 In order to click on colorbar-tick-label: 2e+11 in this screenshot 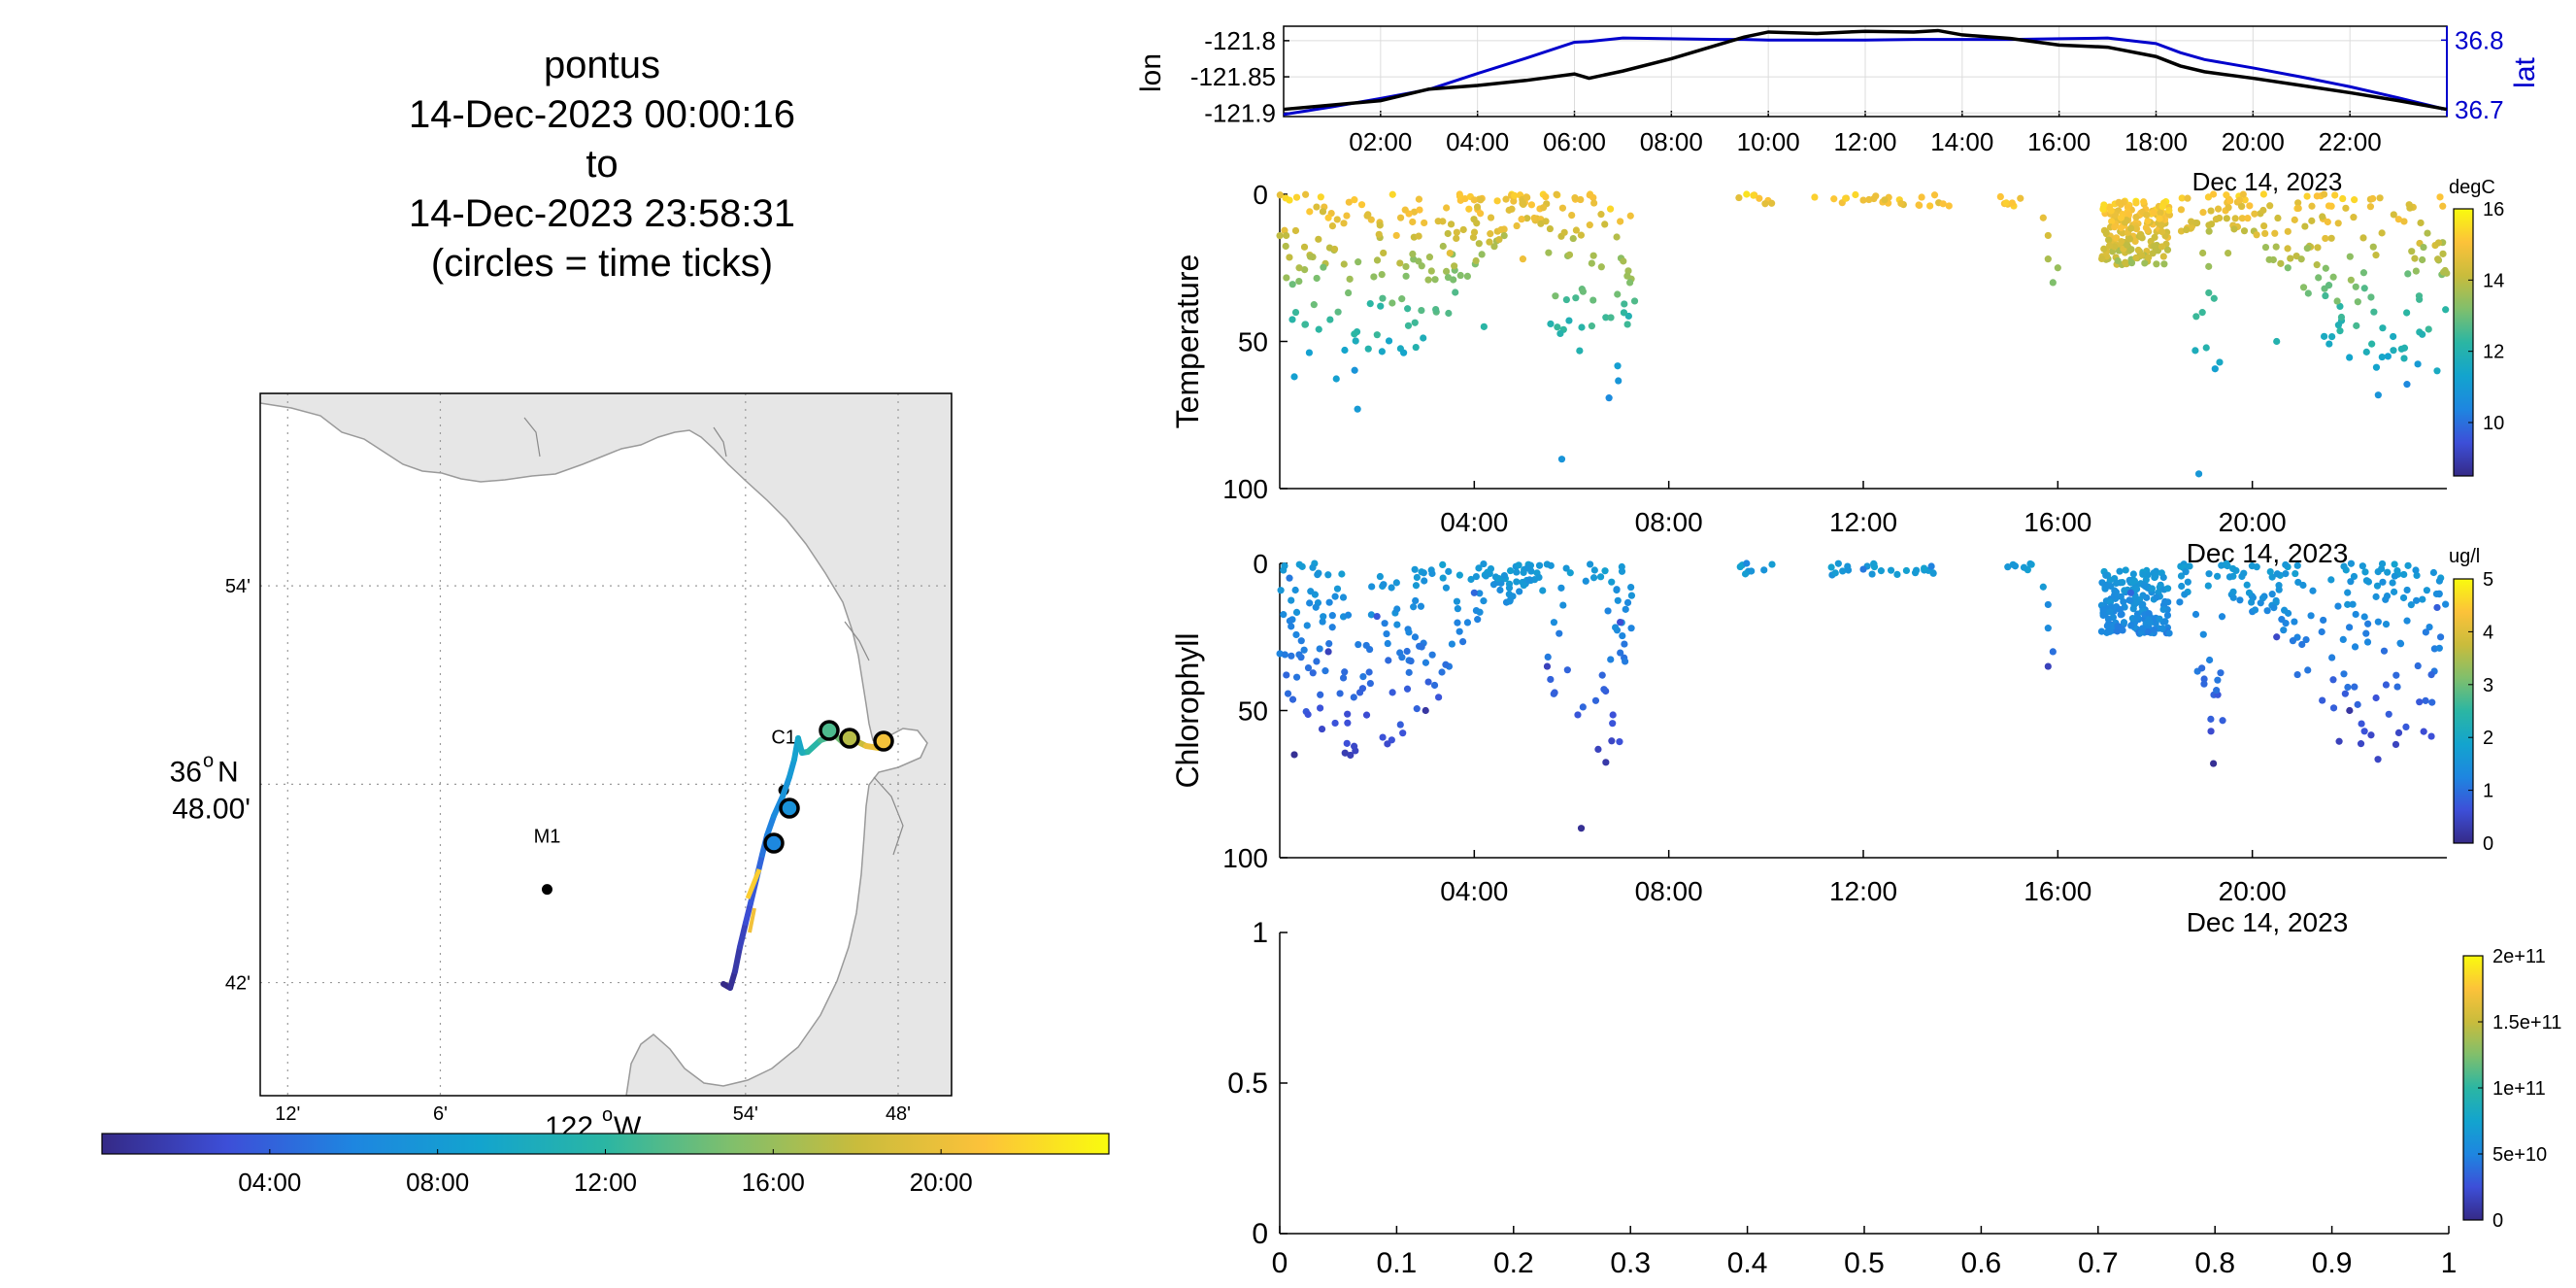, I will do `click(2519, 956)`.